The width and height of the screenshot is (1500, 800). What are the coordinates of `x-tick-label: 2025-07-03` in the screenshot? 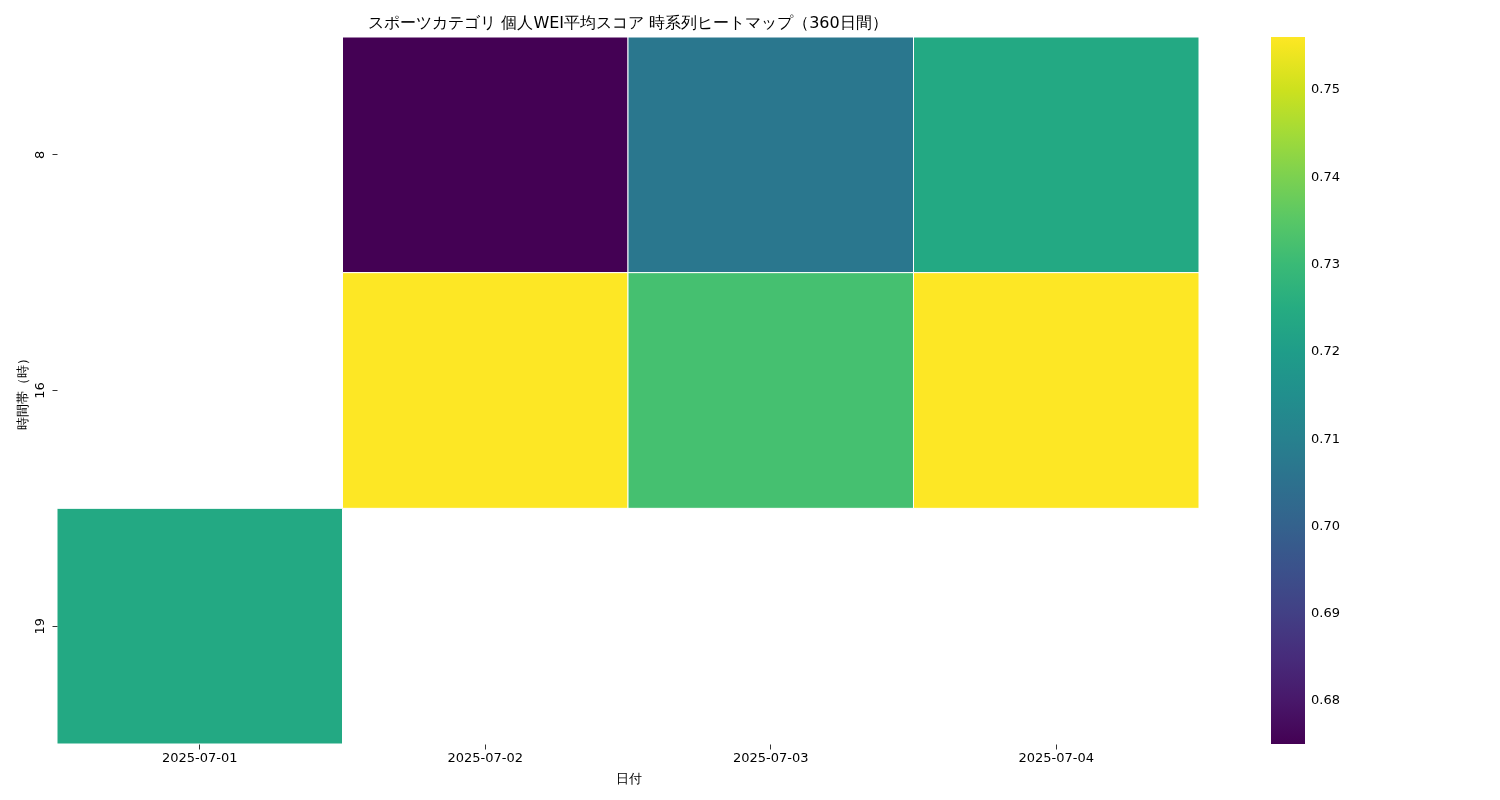 It's located at (770, 757).